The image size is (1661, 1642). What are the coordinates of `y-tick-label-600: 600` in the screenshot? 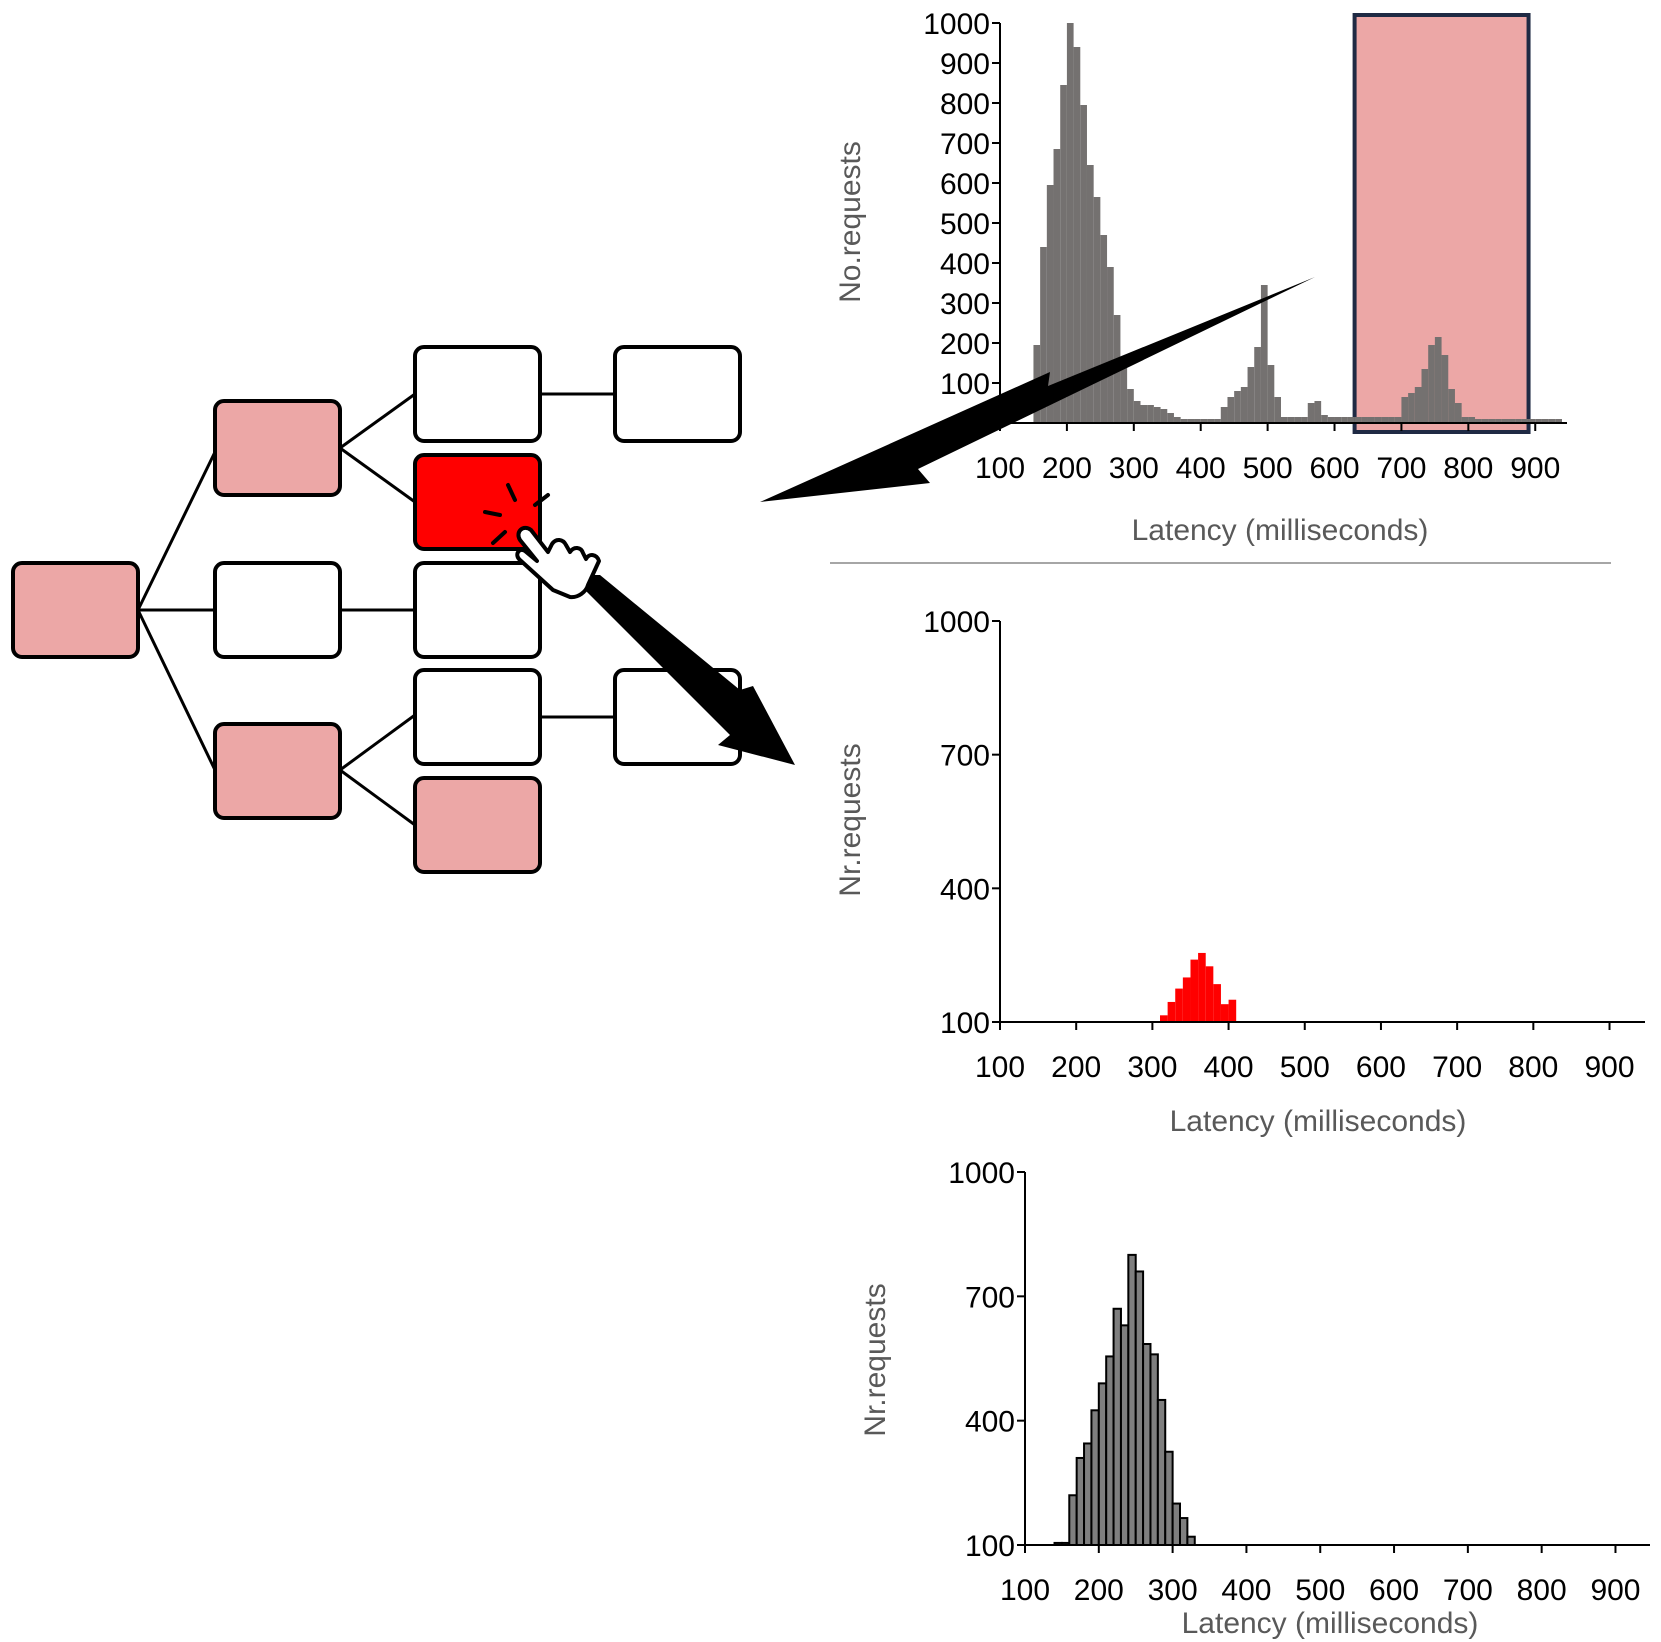 It's located at (965, 184).